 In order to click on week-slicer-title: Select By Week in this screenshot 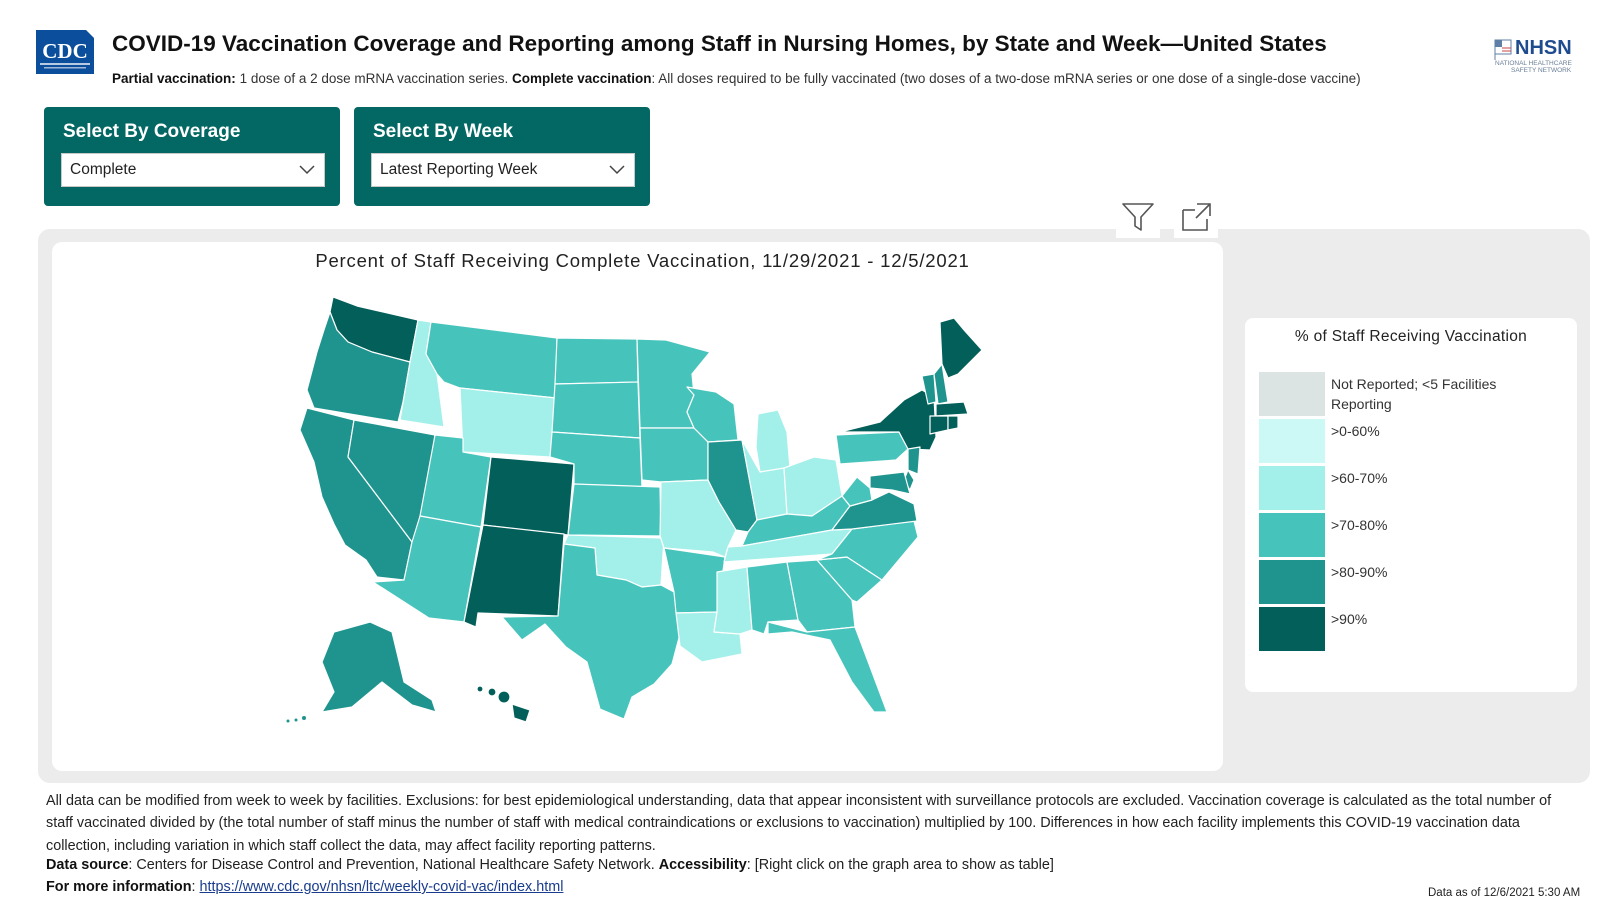, I will do `click(443, 131)`.